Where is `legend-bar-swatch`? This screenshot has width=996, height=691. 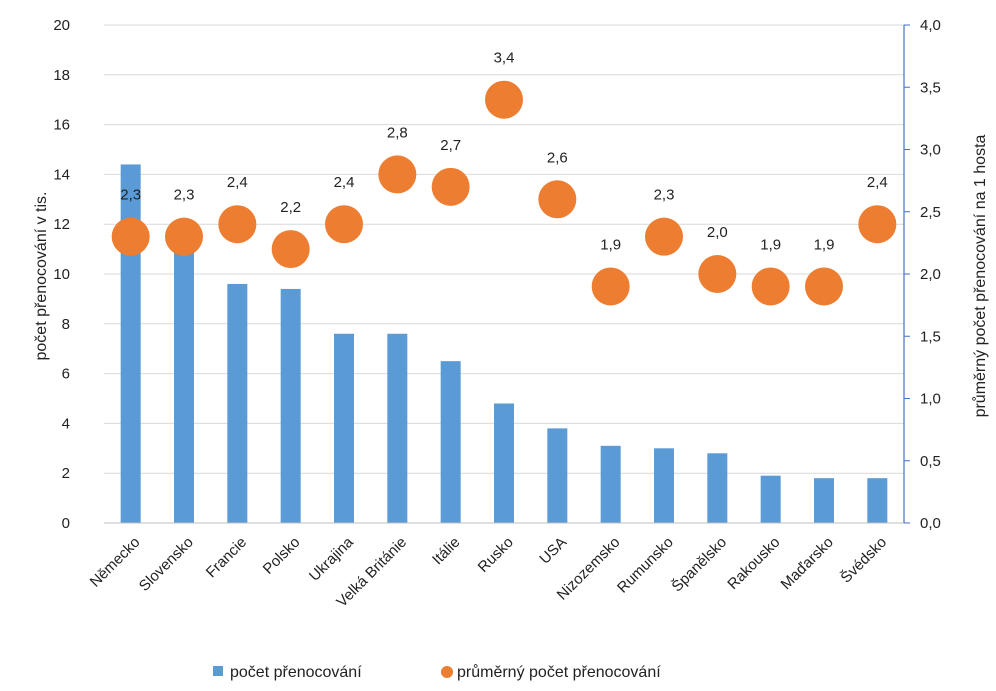
legend-bar-swatch is located at coordinates (218, 671).